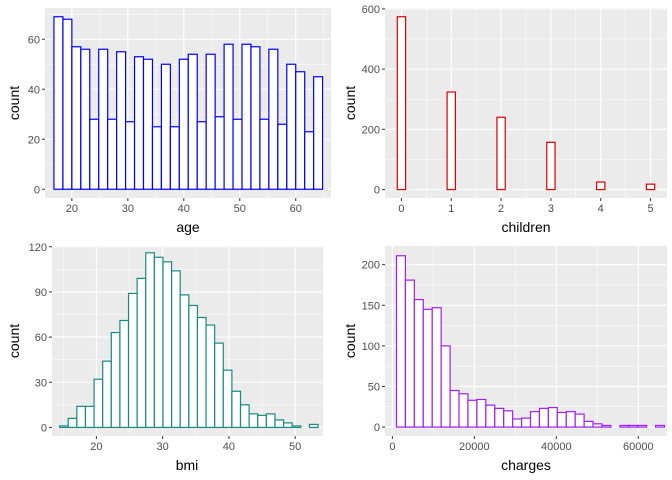 Image resolution: width=672 pixels, height=480 pixels. What do you see at coordinates (41, 383) in the screenshot?
I see `y-tick-label: 30` at bounding box center [41, 383].